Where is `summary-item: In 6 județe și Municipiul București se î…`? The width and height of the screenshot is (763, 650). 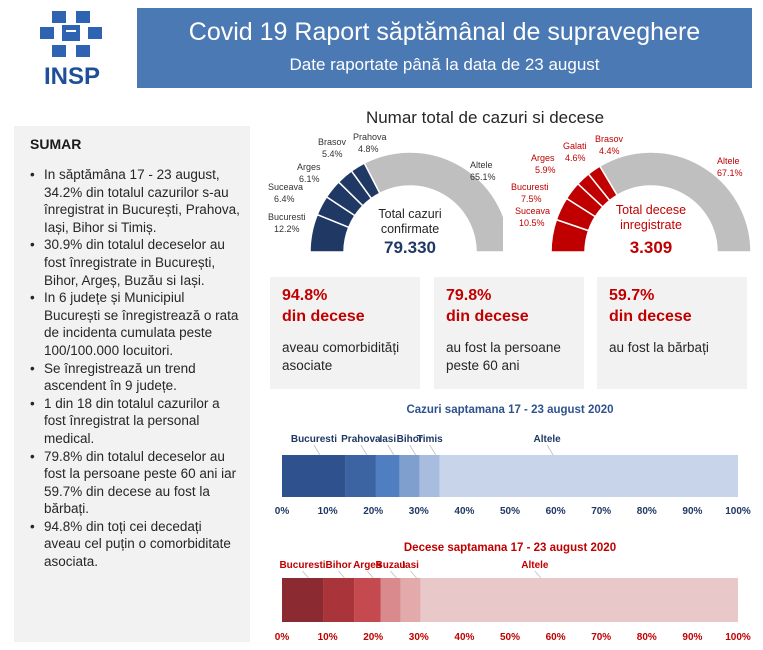
summary-item: In 6 județe și Municipiul București se î… is located at coordinates (136, 324).